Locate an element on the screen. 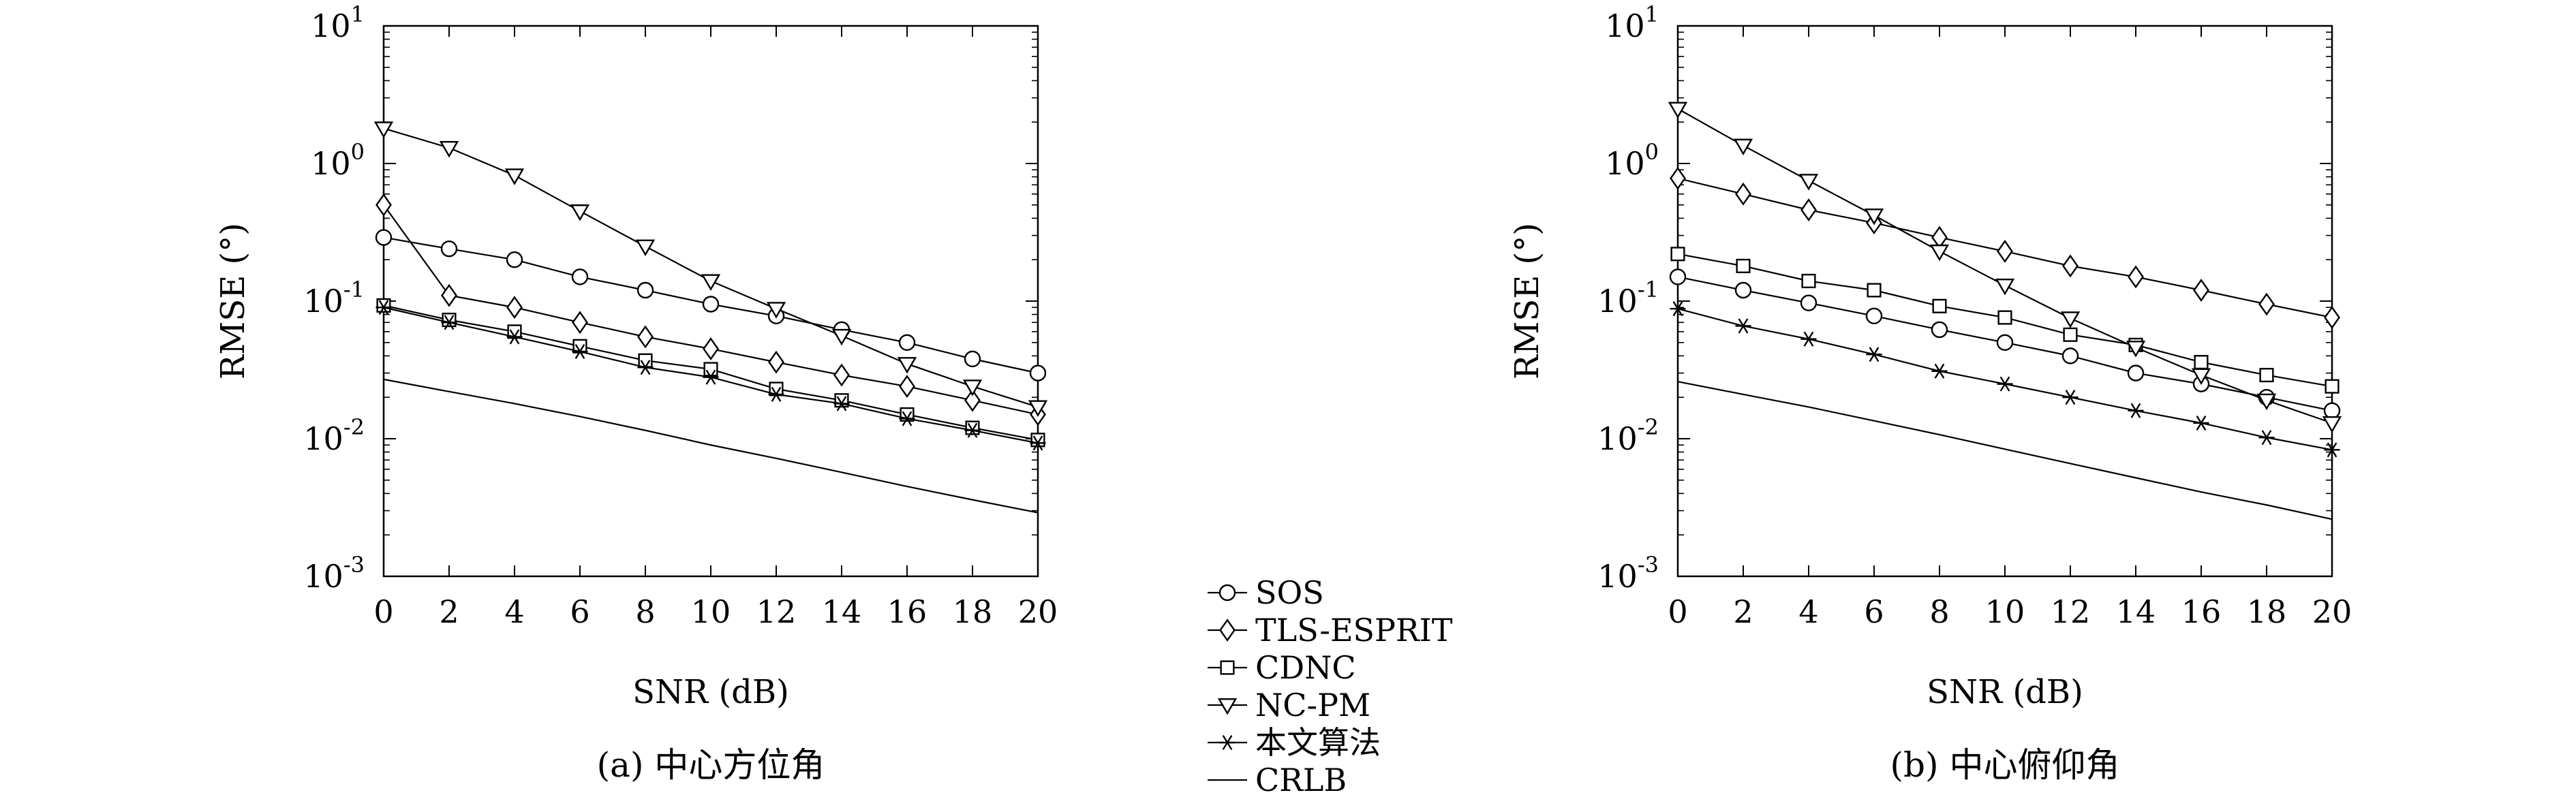 Image resolution: width=2576 pixels, height=795 pixels. x-tick-label: 14 is located at coordinates (842, 611).